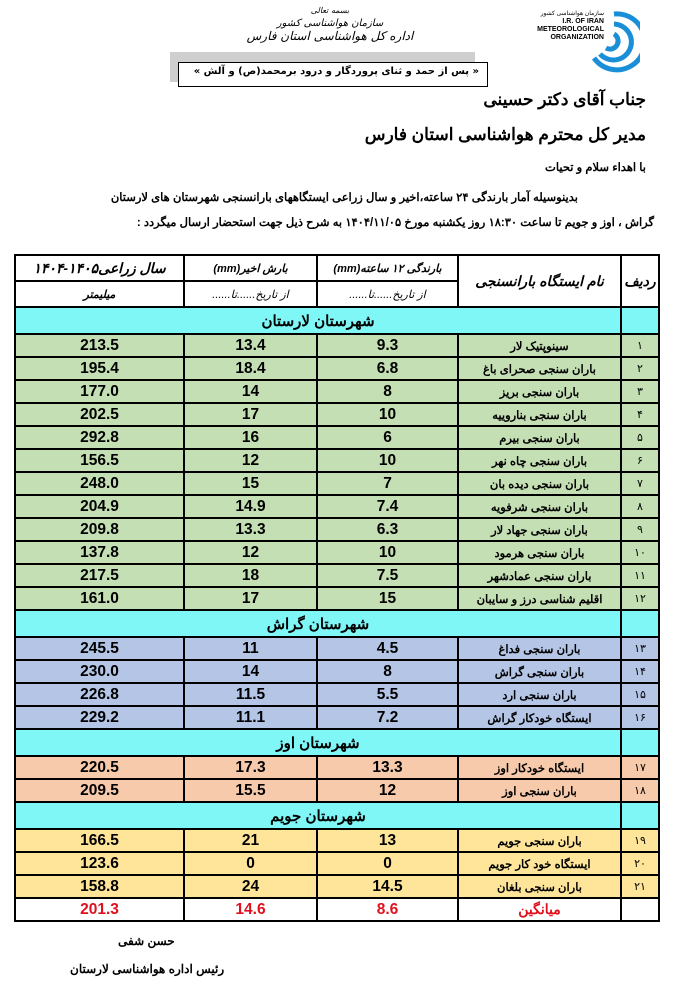  I want to click on year-value: 230.0, so click(99, 671).